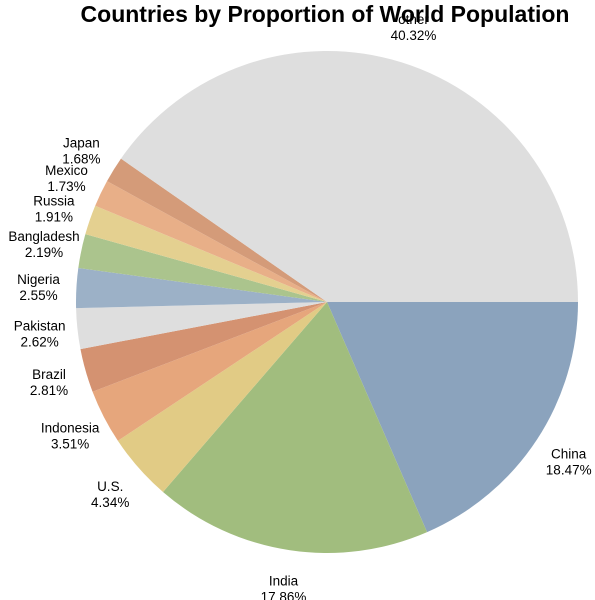 This screenshot has width=595, height=600. I want to click on pie-slice-bangladesh, so click(202, 268).